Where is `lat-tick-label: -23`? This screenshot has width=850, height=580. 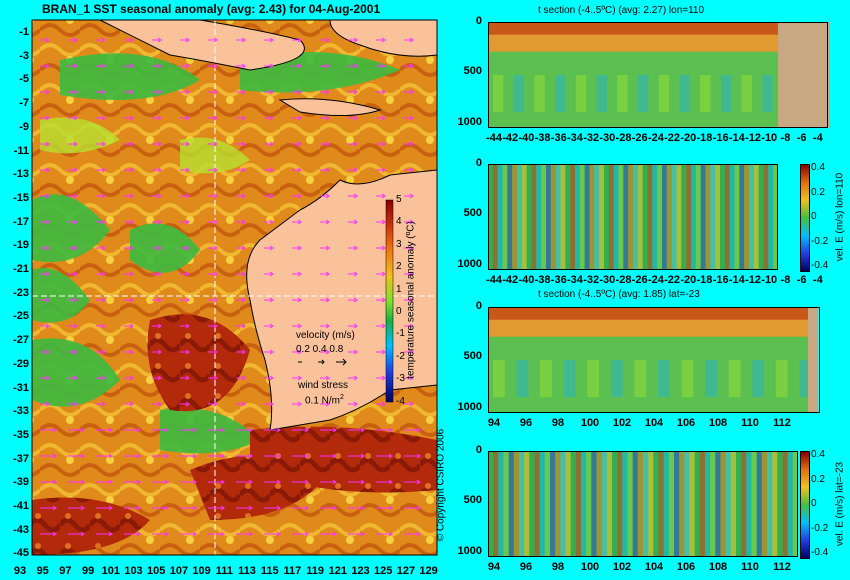 lat-tick-label: -23 is located at coordinates (21, 292).